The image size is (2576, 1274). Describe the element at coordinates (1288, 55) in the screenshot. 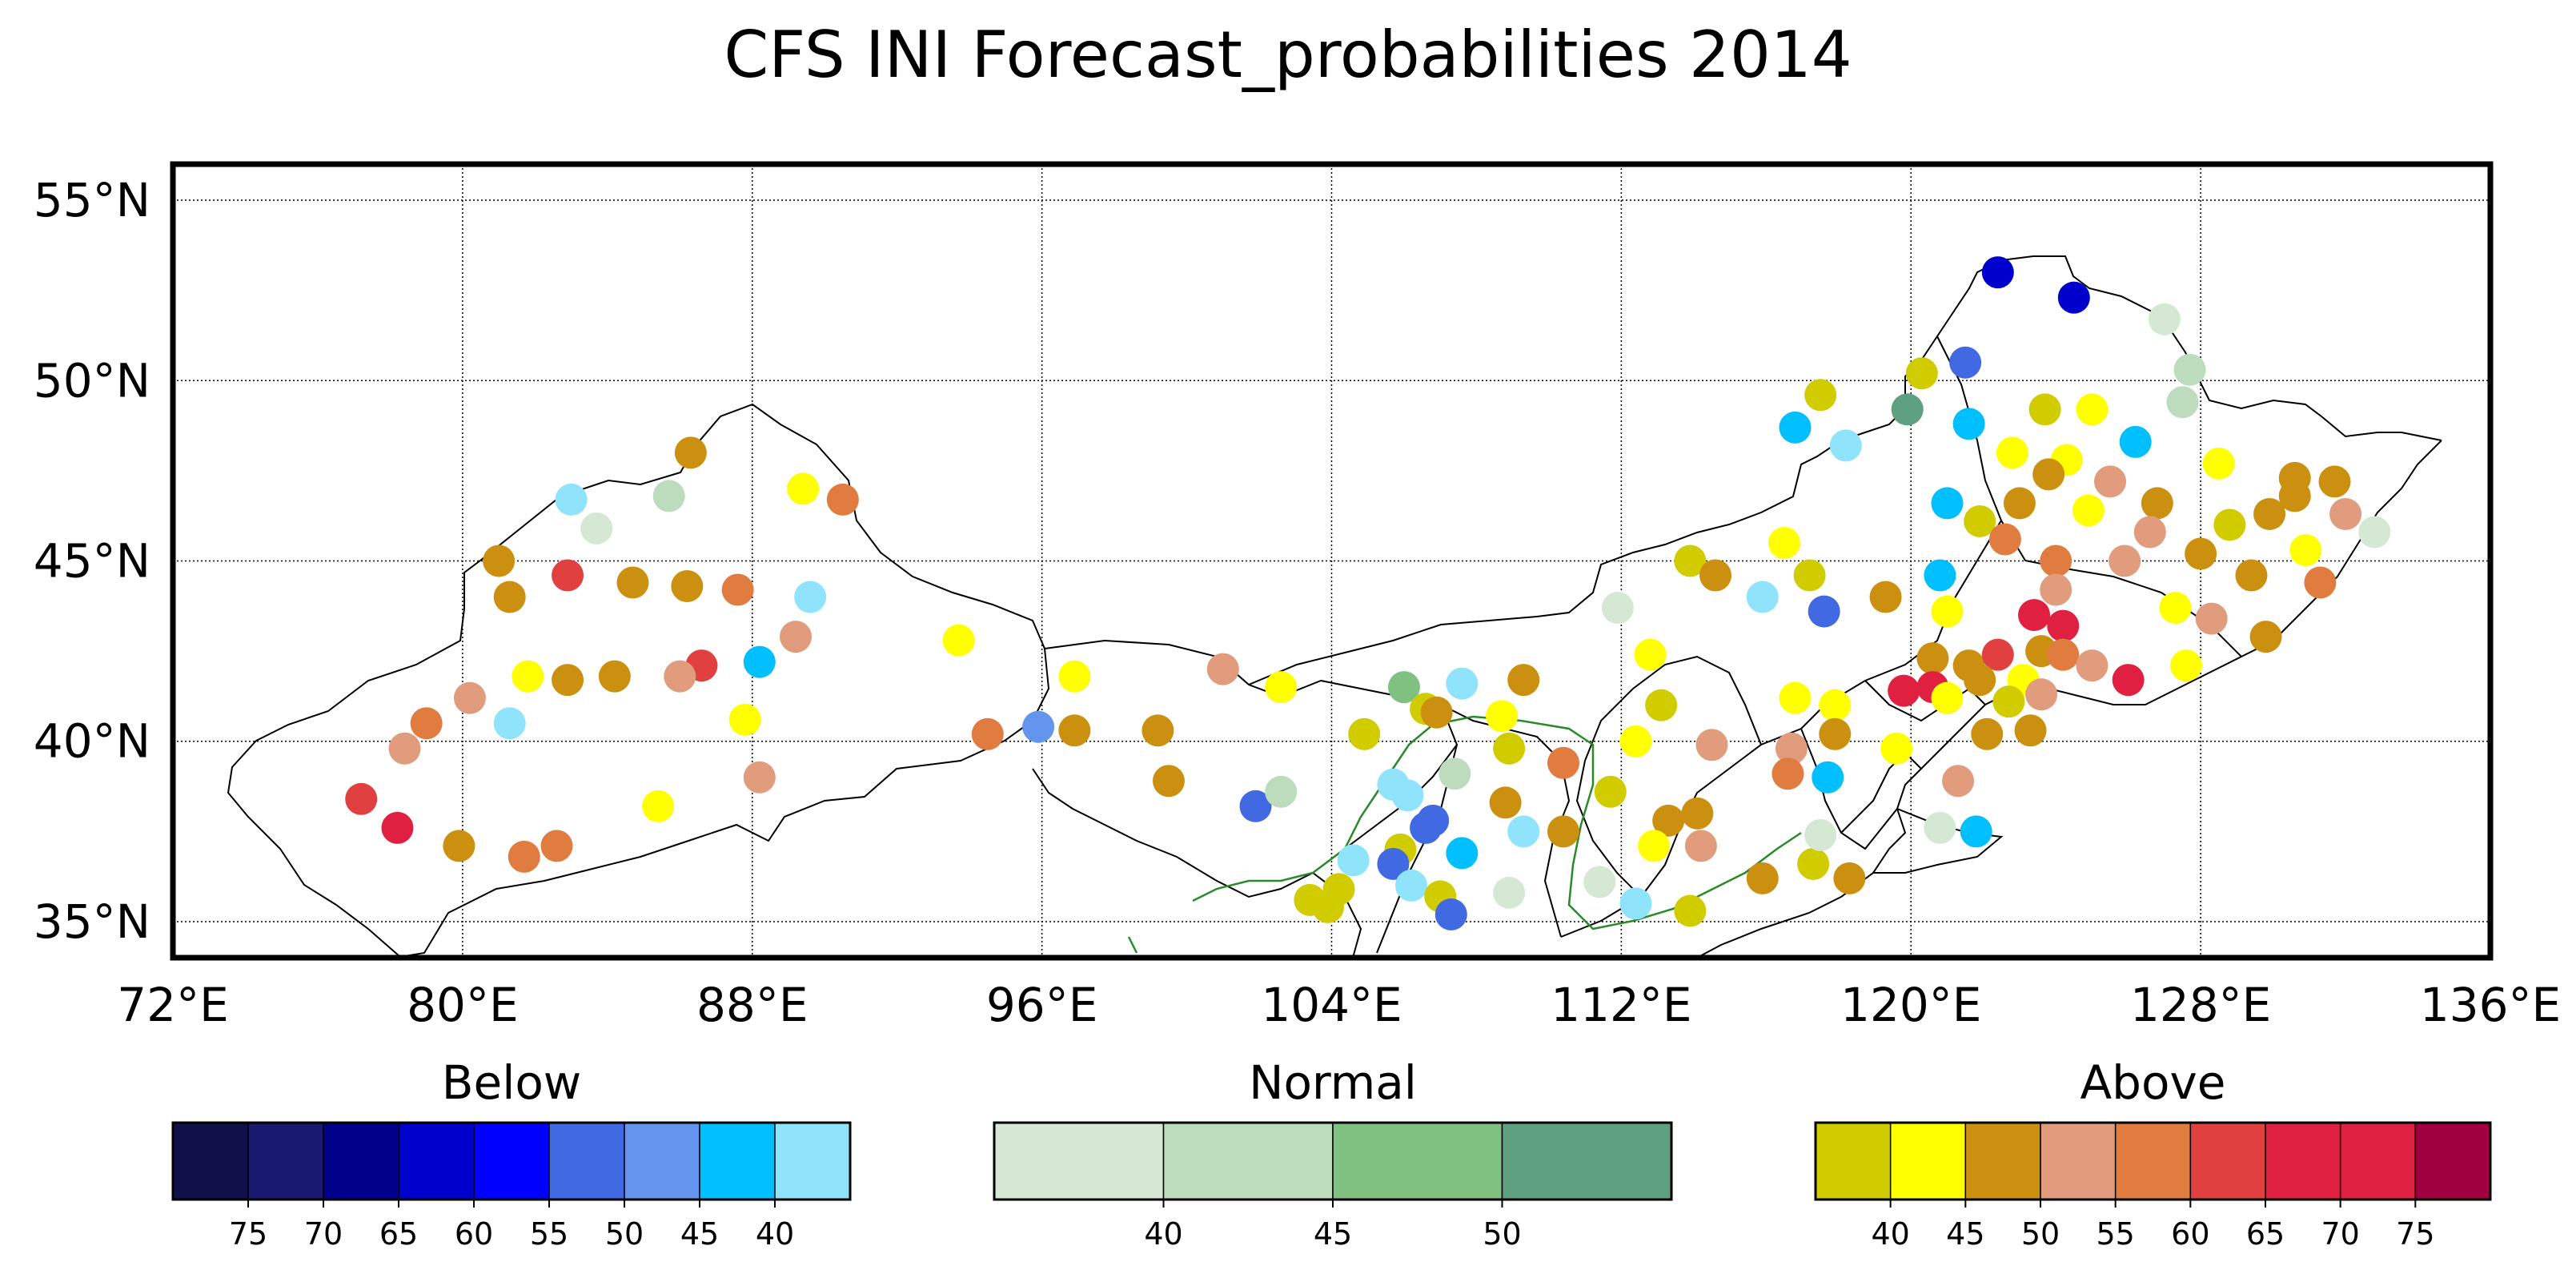

I see `map-title: CFS INI Forecast_probabilities 2014` at that location.